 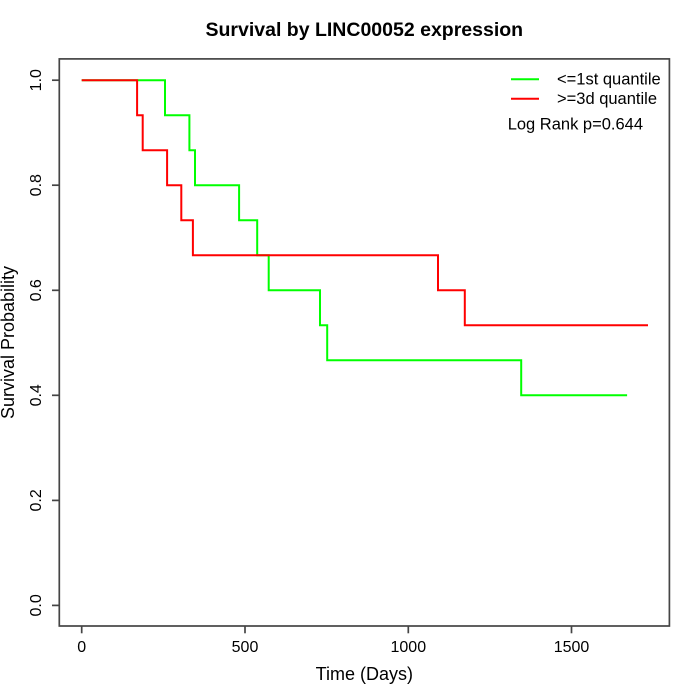 What do you see at coordinates (36, 80) in the screenshot?
I see `svg-text: 1.0` at bounding box center [36, 80].